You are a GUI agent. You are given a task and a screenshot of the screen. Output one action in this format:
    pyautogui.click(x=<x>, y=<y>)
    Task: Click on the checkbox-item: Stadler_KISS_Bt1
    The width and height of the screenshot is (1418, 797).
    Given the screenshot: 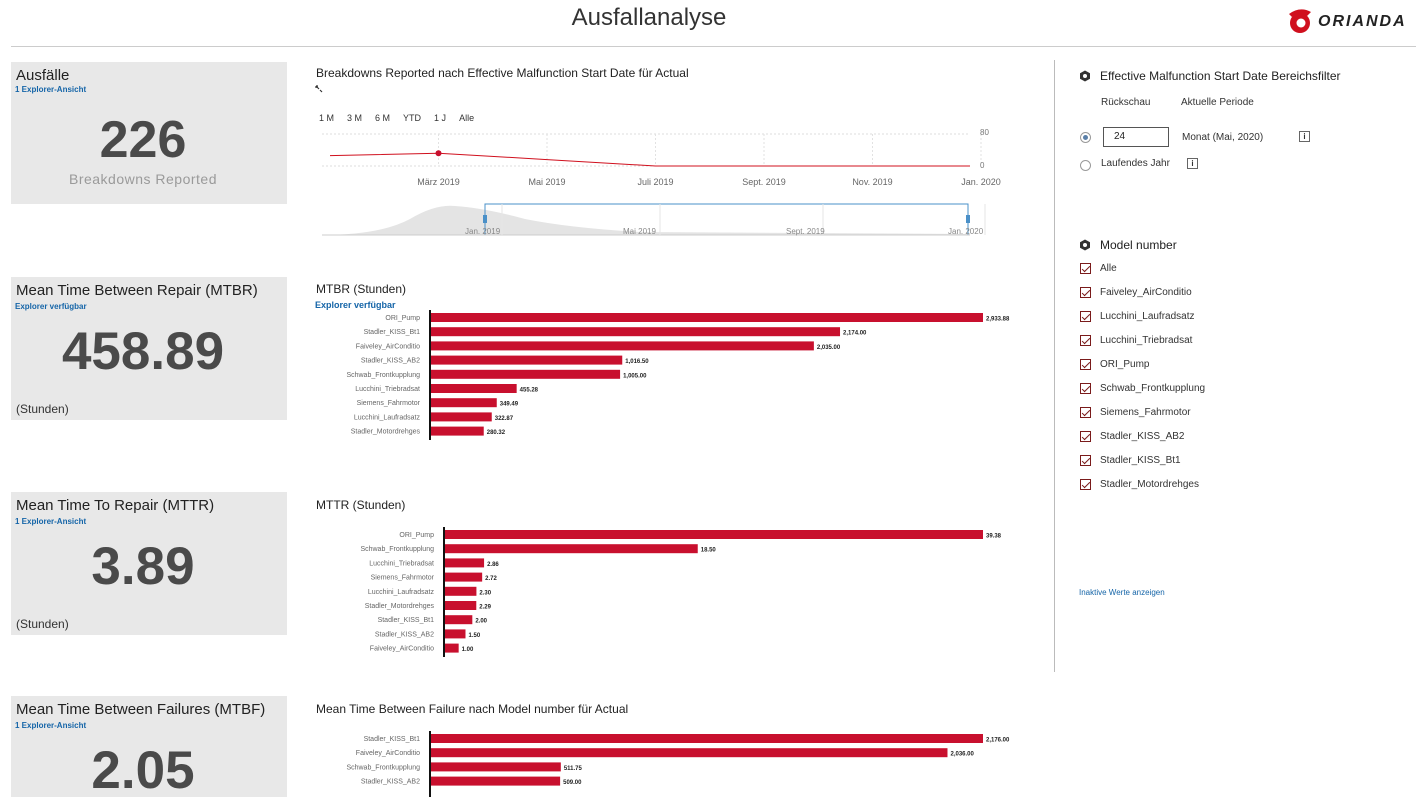 What is the action you would take?
    pyautogui.click(x=1130, y=460)
    